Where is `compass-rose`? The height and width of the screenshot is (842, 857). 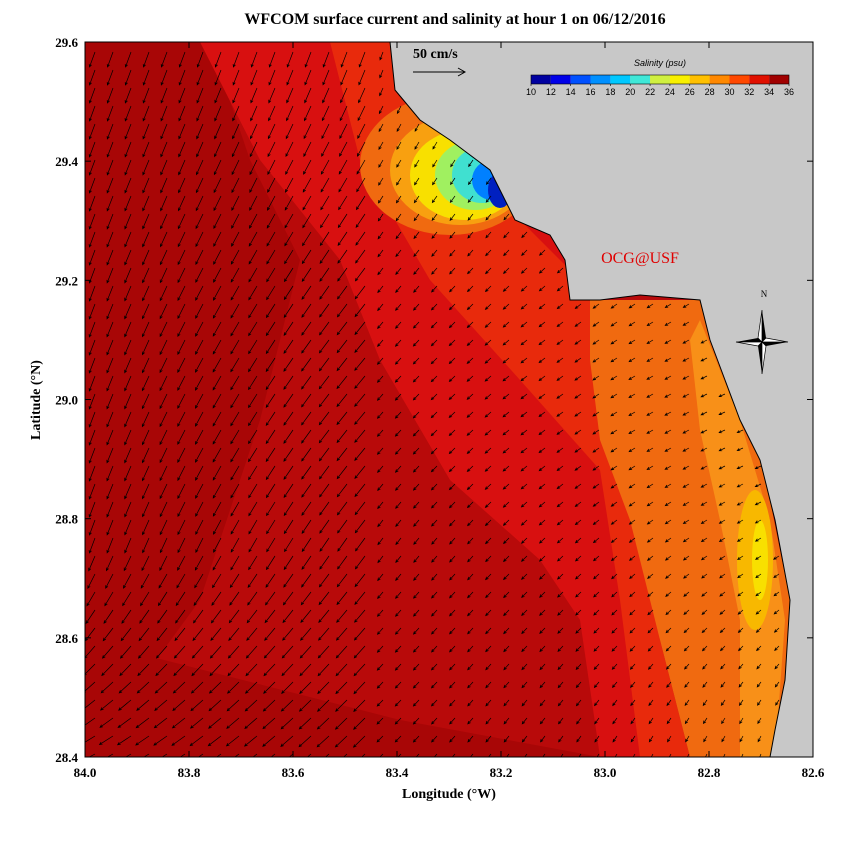 compass-rose is located at coordinates (762, 342).